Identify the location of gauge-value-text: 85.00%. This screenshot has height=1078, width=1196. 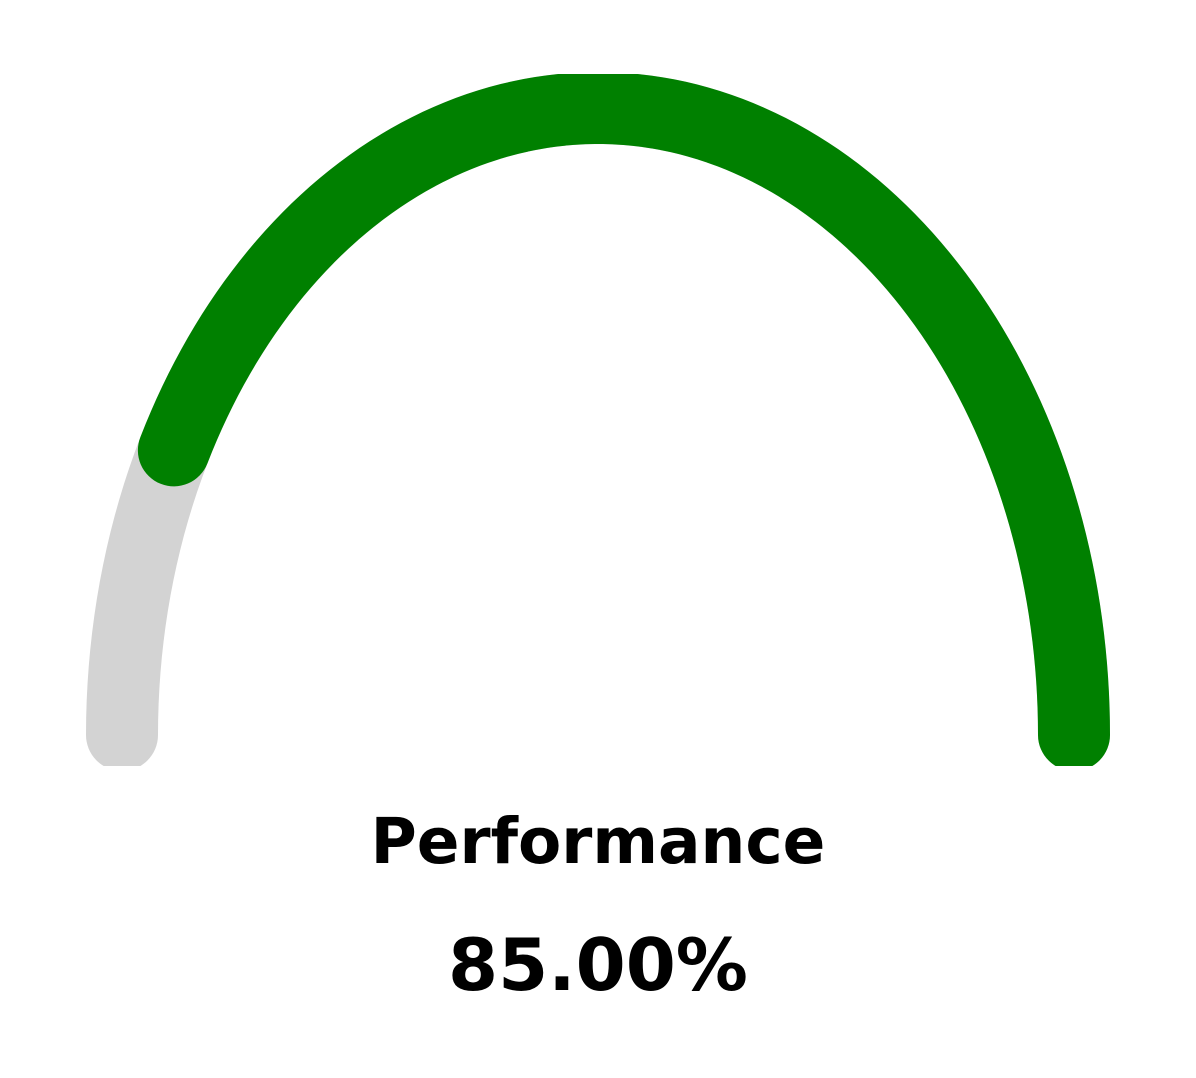
(598, 965).